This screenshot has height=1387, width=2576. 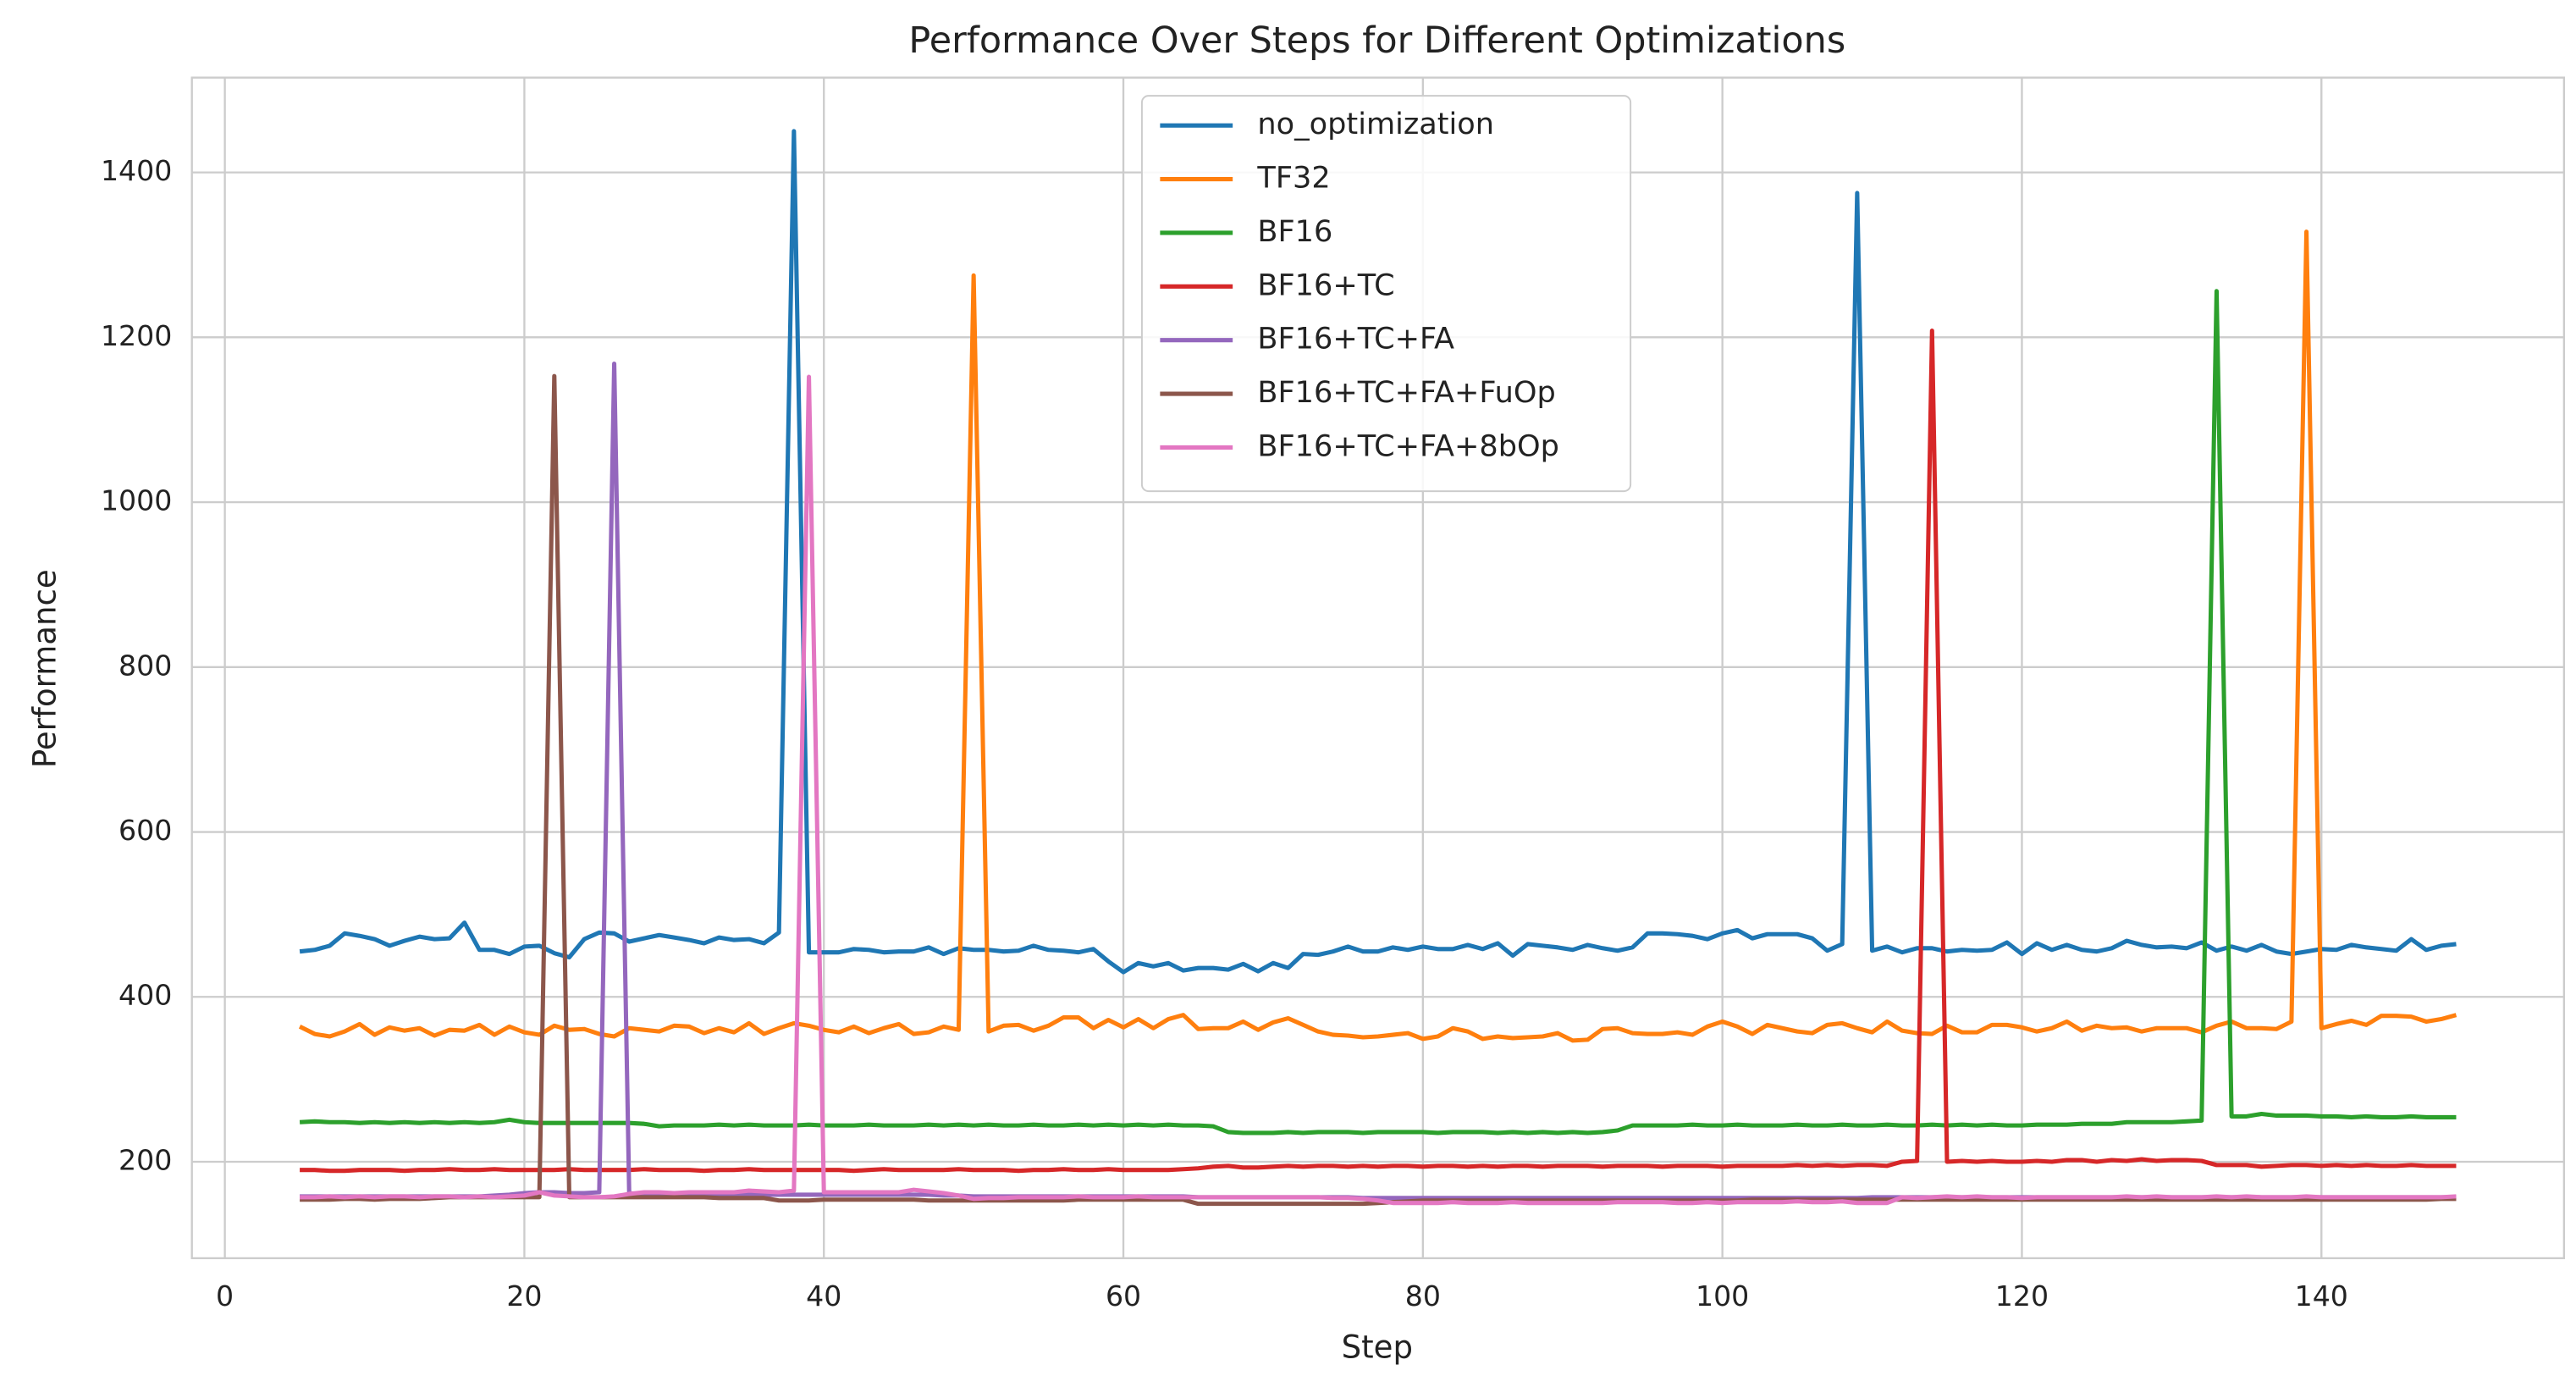 I want to click on x-tick-label: 100, so click(x=1723, y=1296).